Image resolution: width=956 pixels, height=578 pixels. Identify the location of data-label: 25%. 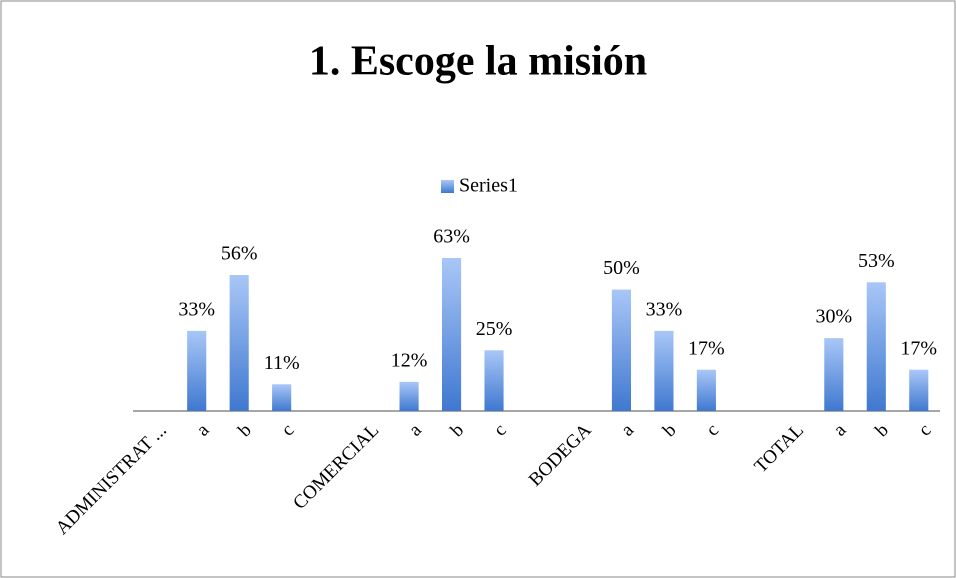
(494, 329).